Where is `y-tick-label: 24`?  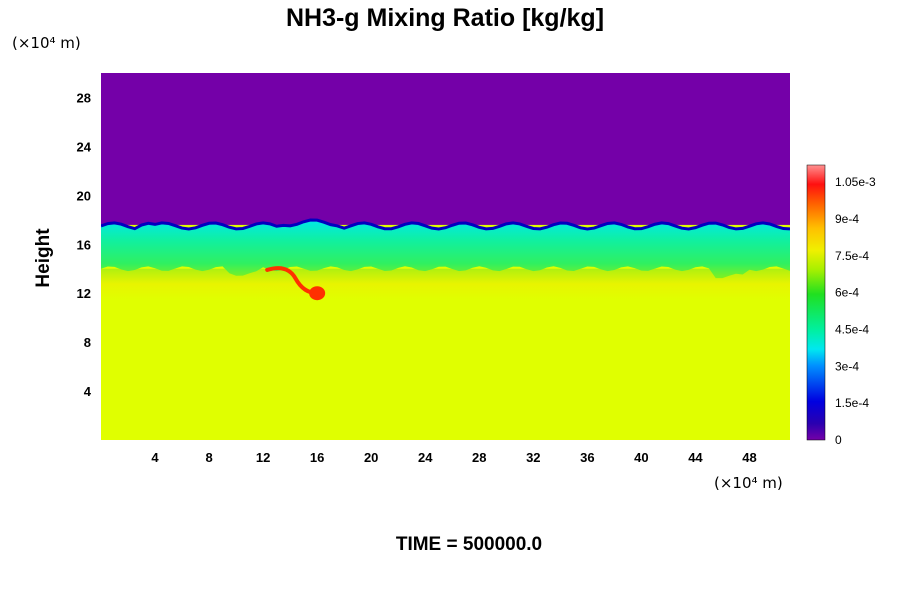 y-tick-label: 24 is located at coordinates (84, 146).